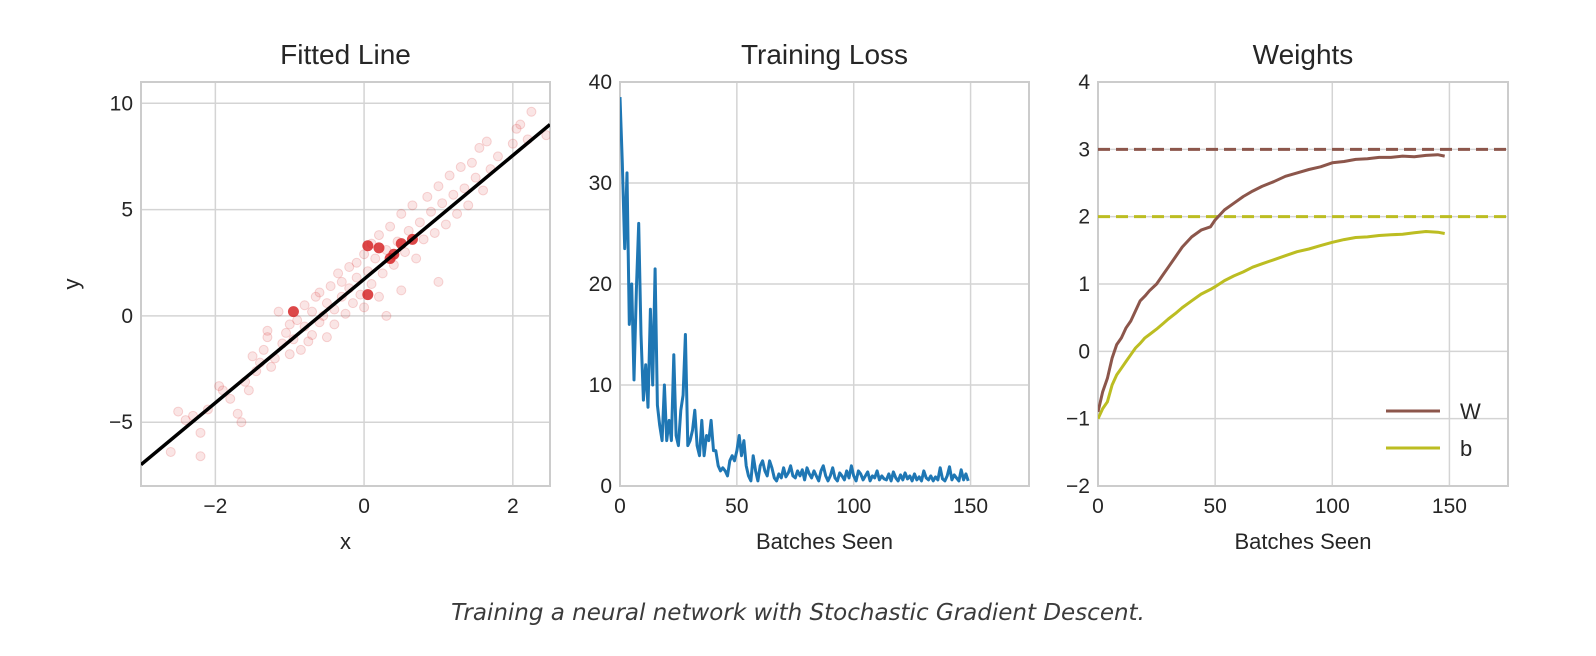  Describe the element at coordinates (824, 54) in the screenshot. I see `chart-title: Training Loss` at that location.